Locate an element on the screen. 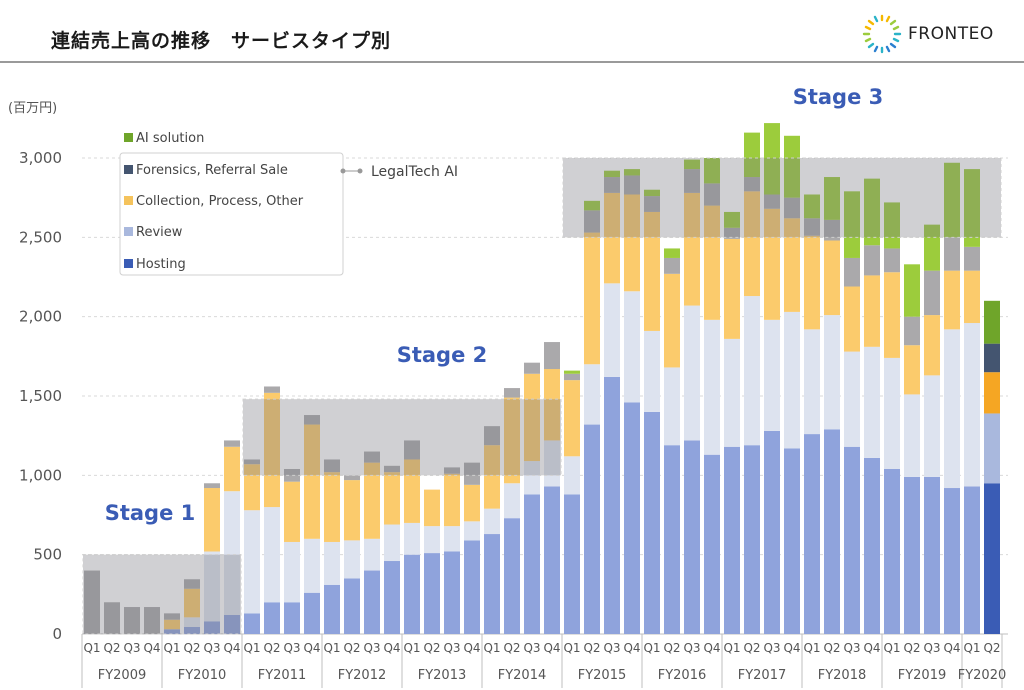 Image resolution: width=1024 pixels, height=690 pixels. y-tick-label: 3,000 is located at coordinates (40, 158).